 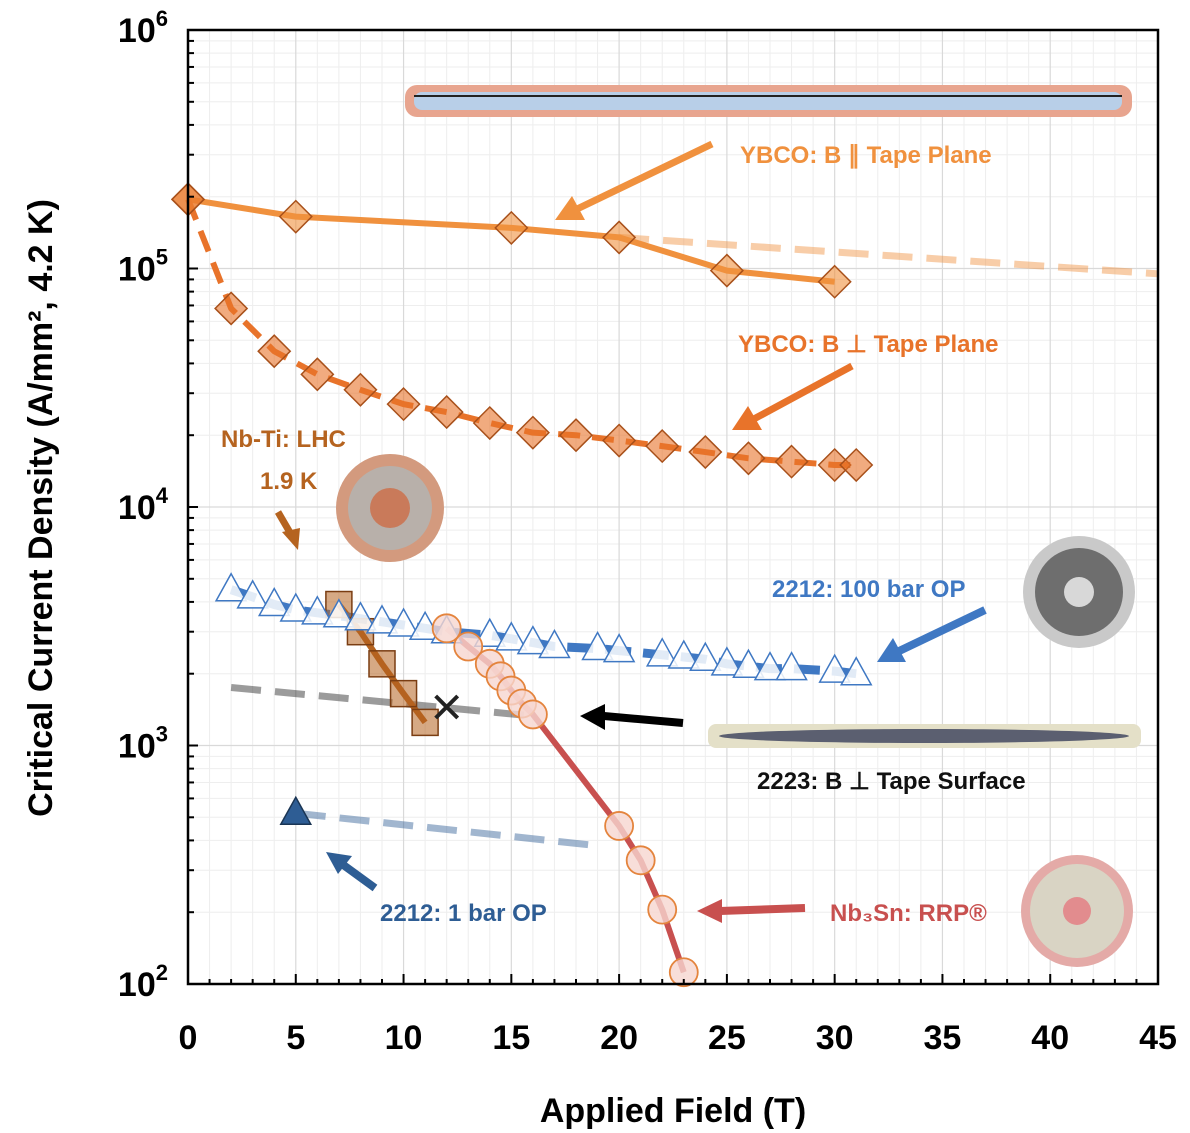 I want to click on x-axis-title: Applied Field (T), so click(x=673, y=1111).